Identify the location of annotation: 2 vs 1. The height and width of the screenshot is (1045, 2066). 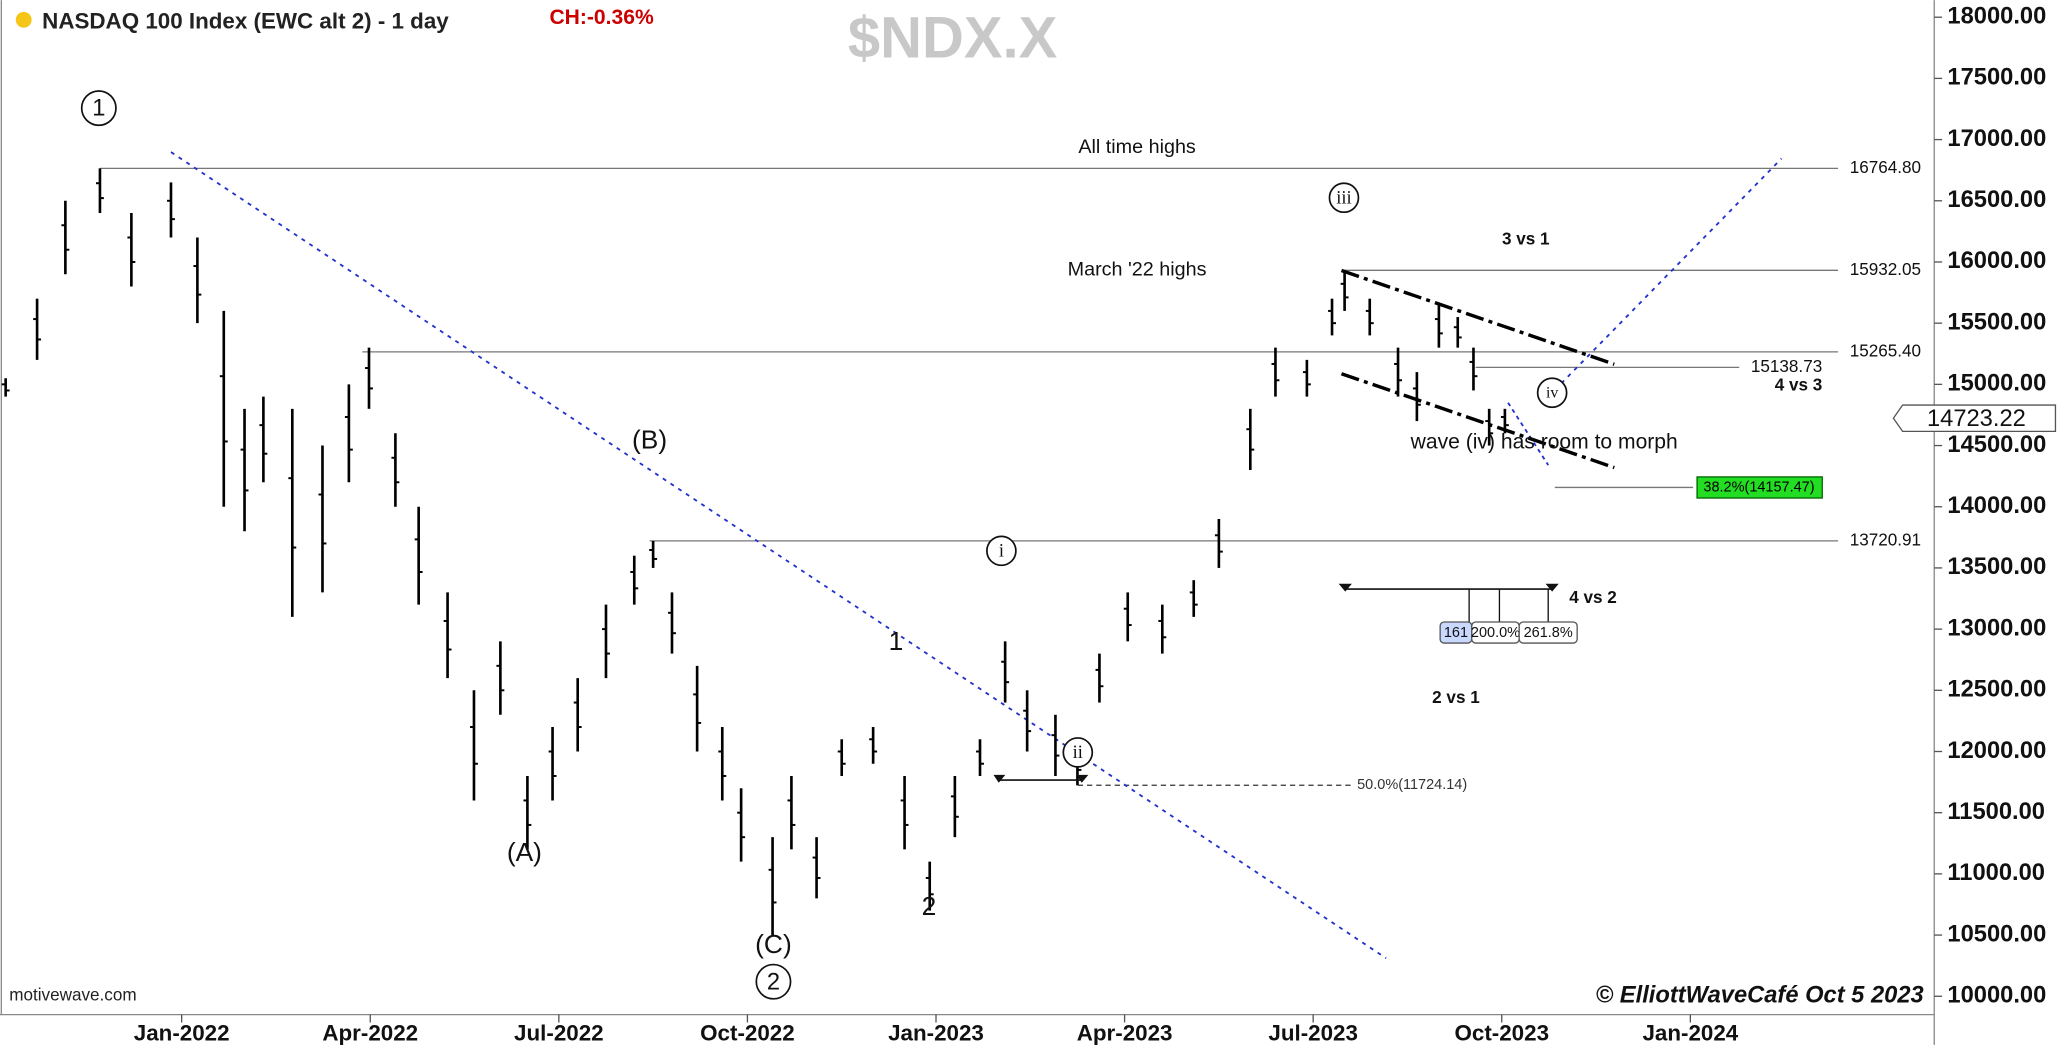
(1456, 697).